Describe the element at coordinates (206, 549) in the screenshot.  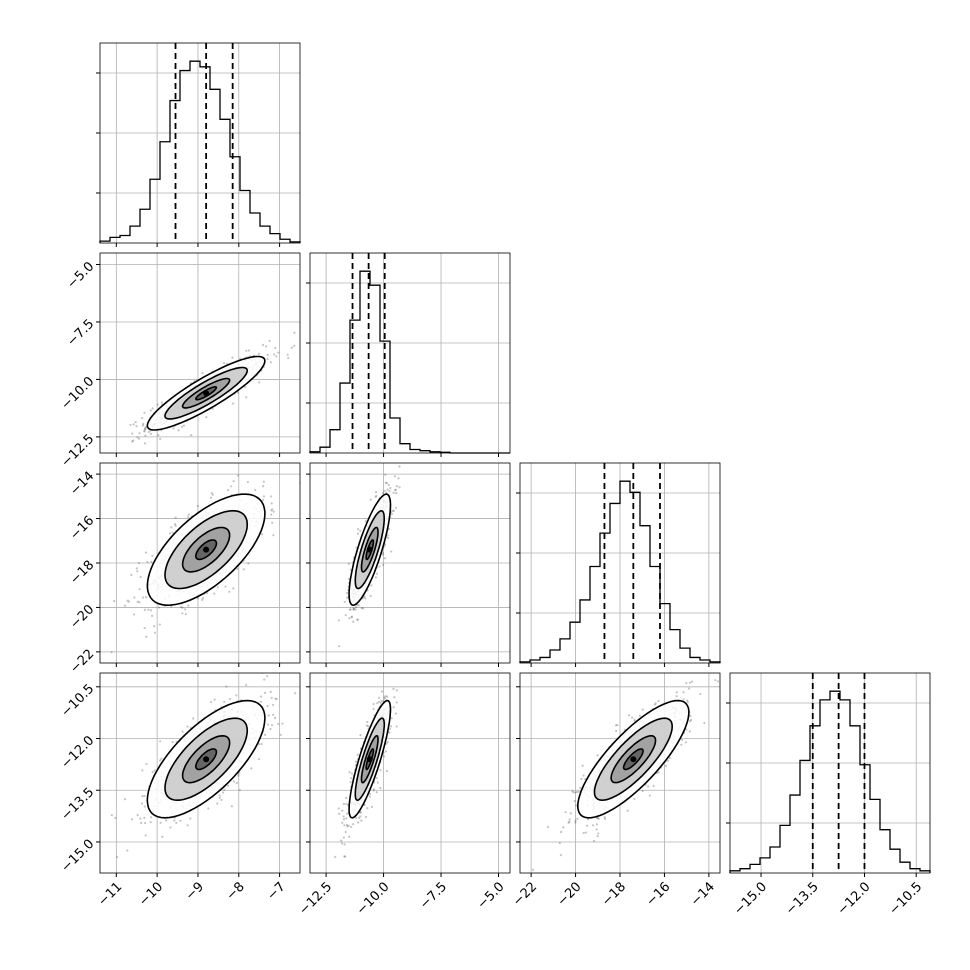
I see `density-peak` at that location.